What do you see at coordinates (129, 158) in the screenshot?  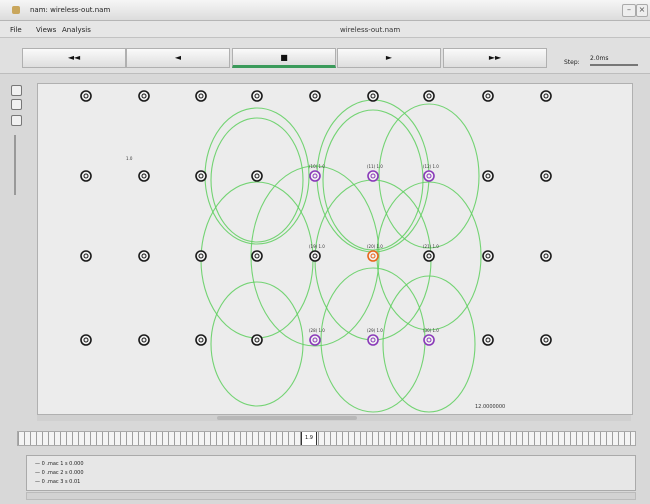 I see `cursor-label: 1.0` at bounding box center [129, 158].